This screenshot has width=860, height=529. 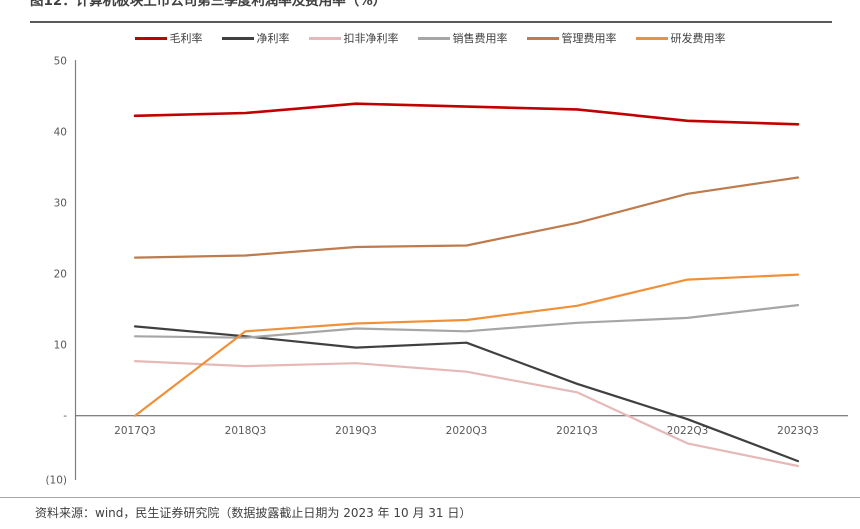 I want to click on x-tick-label: 2021Q3, so click(x=577, y=431).